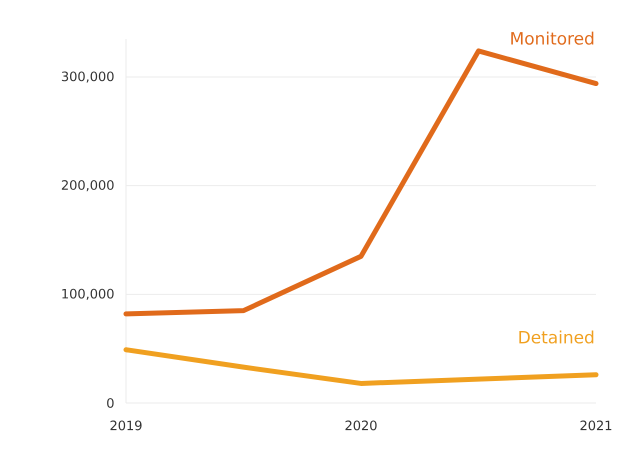  I want to click on x-tick-label: 2021, so click(596, 425).